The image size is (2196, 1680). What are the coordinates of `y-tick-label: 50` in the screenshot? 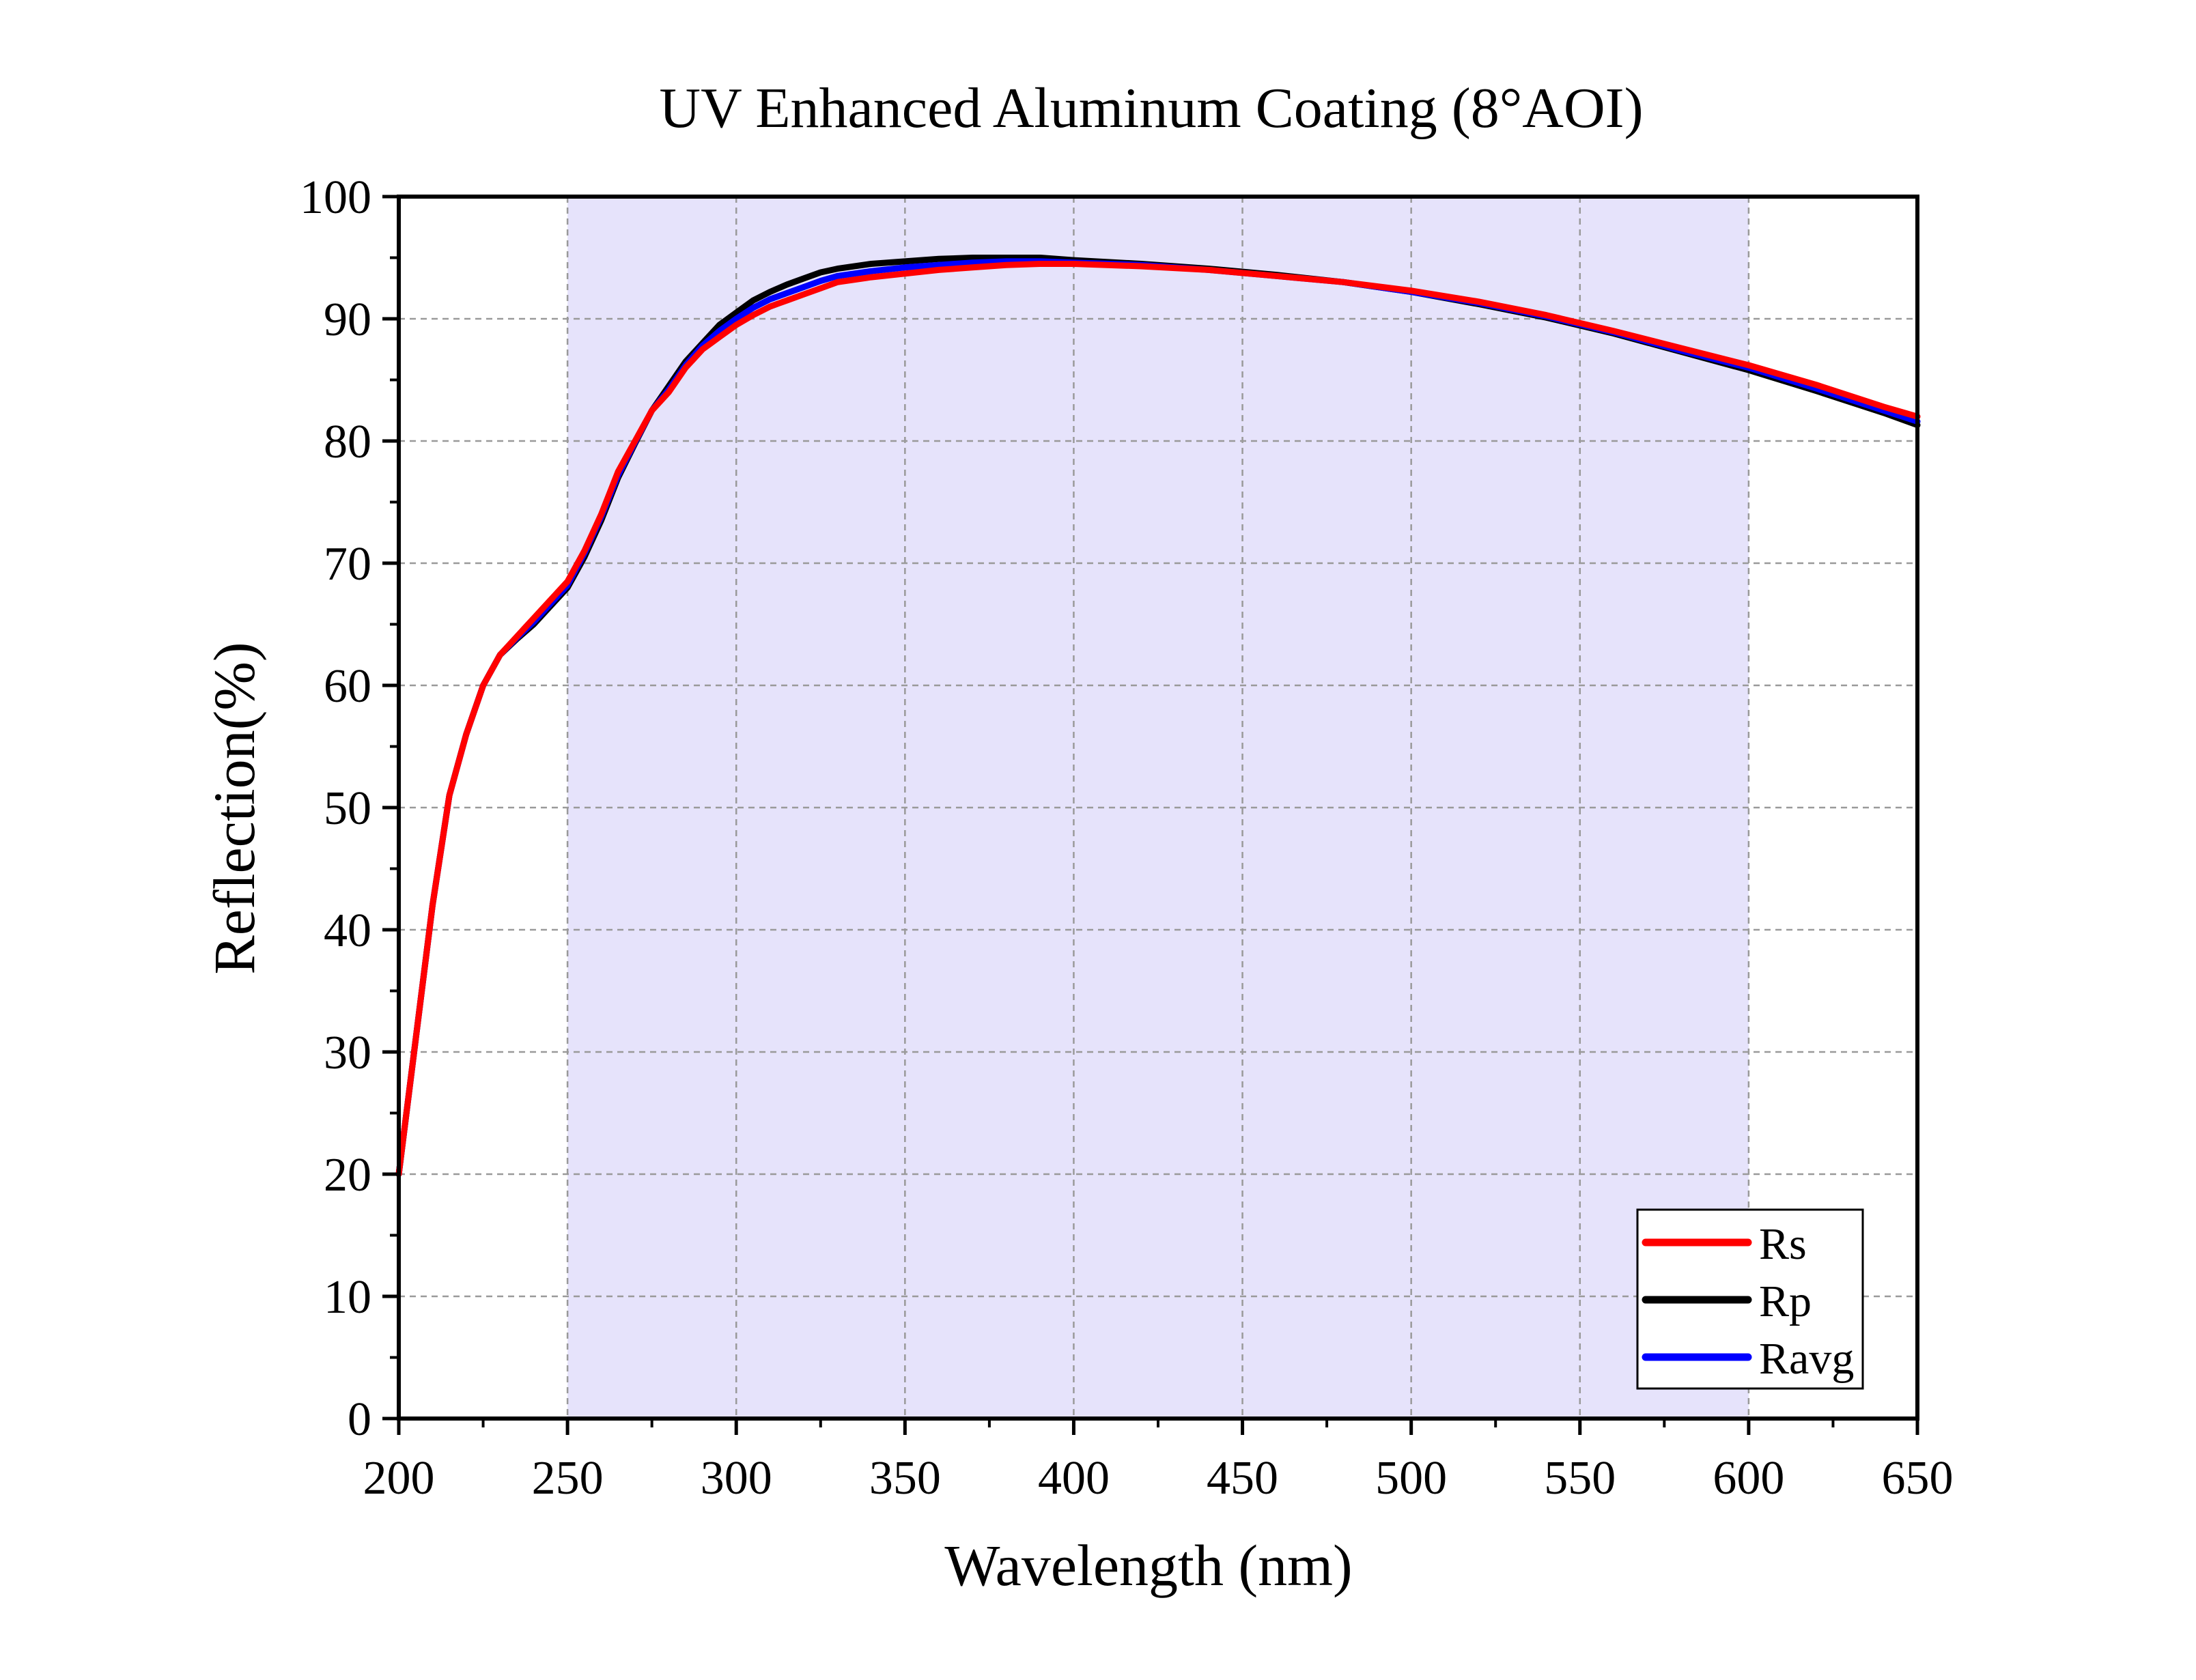 It's located at (347, 808).